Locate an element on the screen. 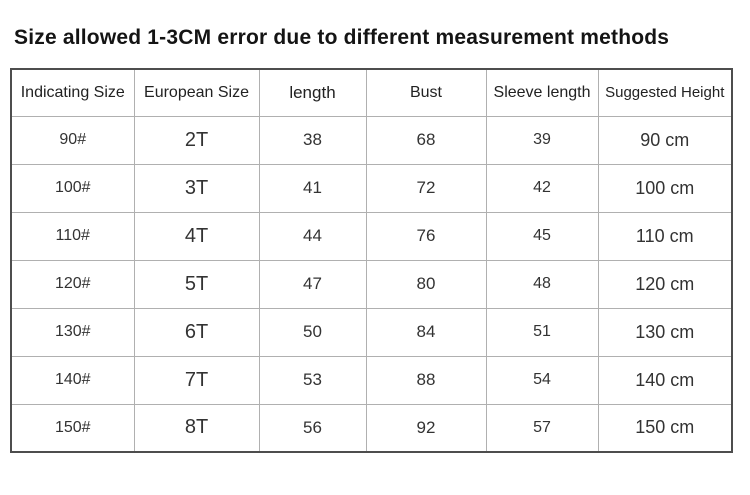 This screenshot has width=750, height=495. table-row: 140# 7T 53 88 54 140 cm is located at coordinates (371, 380).